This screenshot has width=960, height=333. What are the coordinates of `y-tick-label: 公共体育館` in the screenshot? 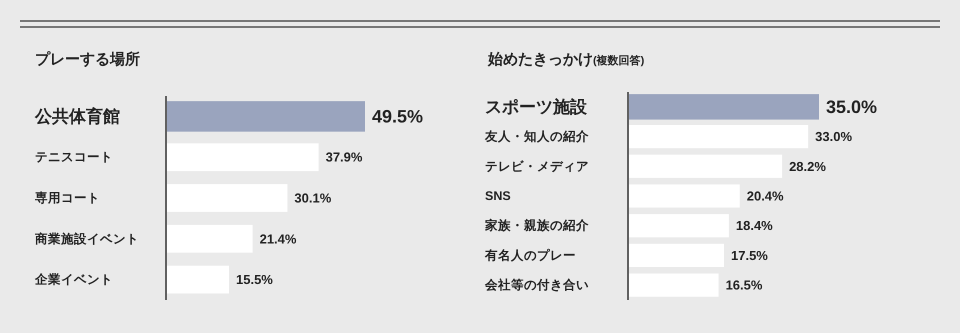 It's located at (77, 116).